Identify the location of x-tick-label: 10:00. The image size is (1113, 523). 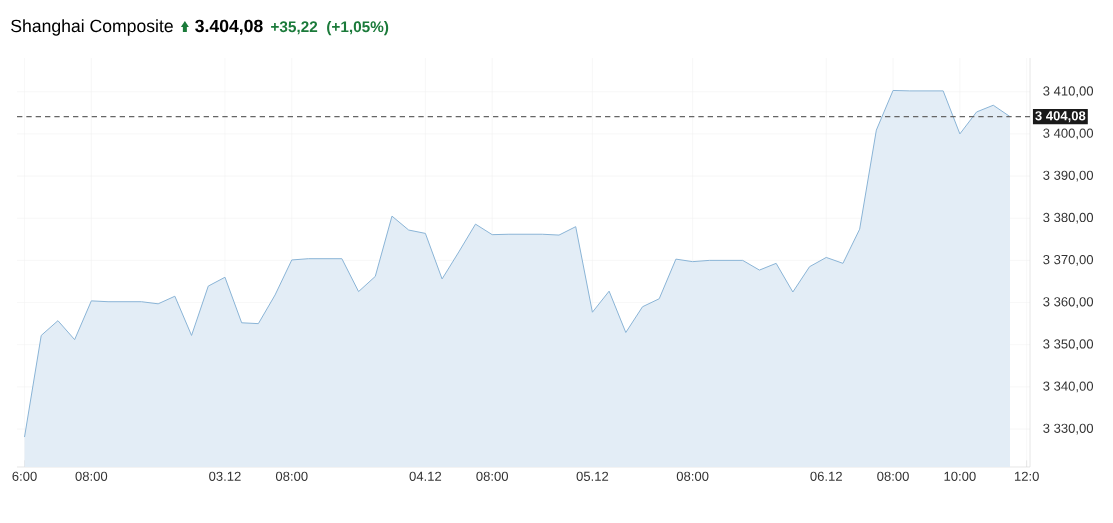
(960, 476).